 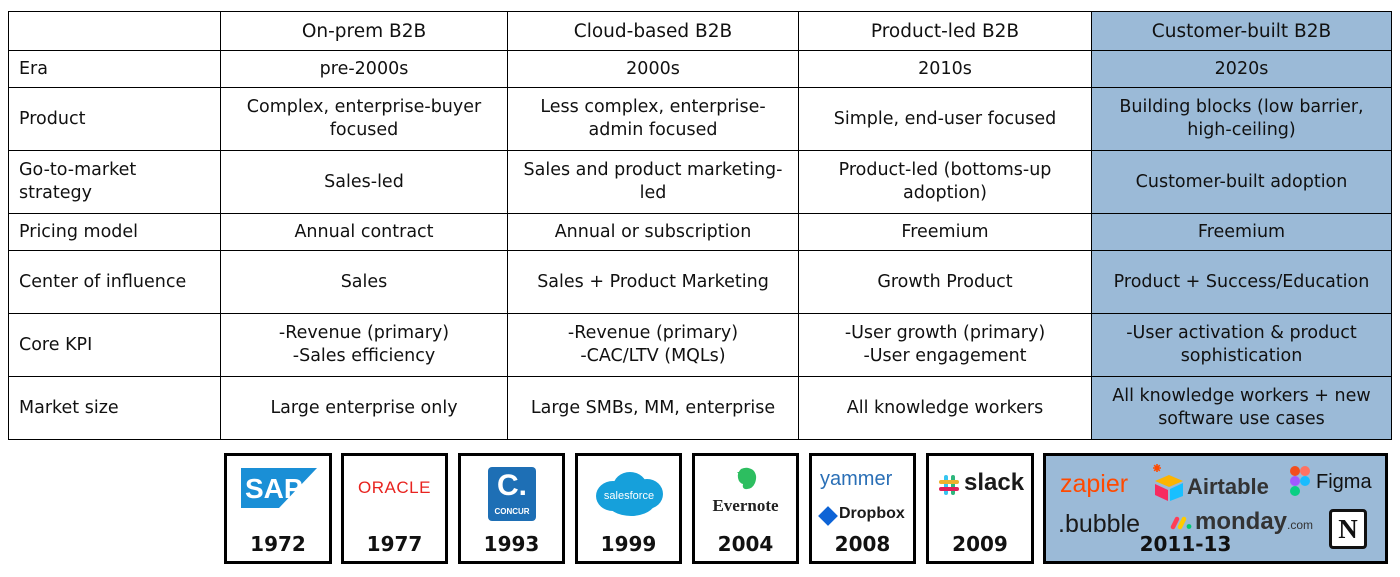 What do you see at coordinates (1300, 481) in the screenshot?
I see `figma-icon` at bounding box center [1300, 481].